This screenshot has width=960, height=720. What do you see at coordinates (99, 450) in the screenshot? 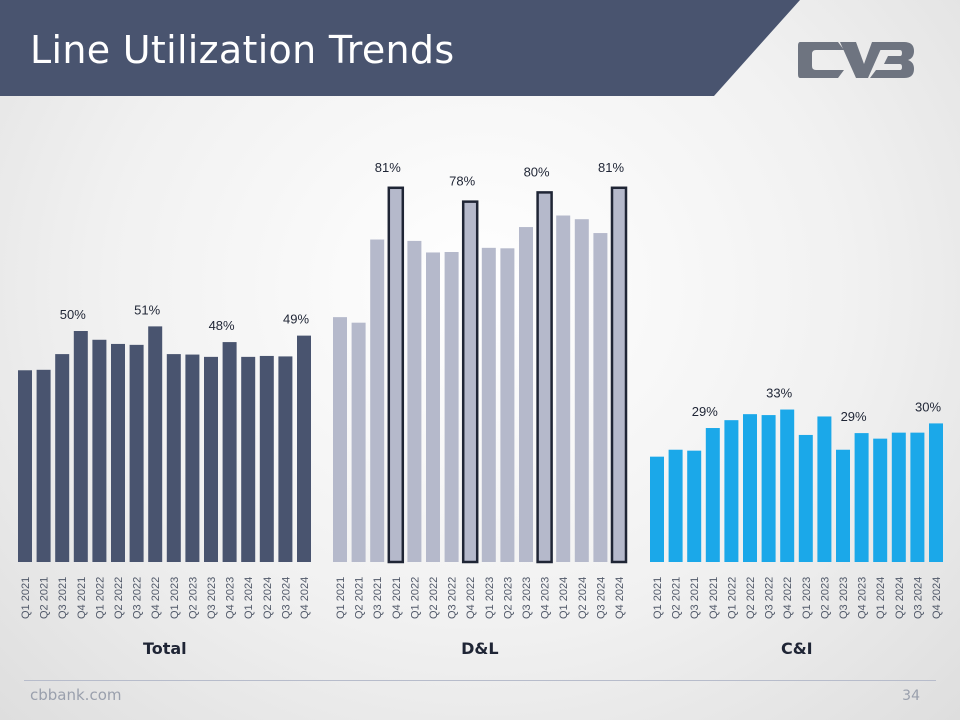
I see `total-bar-q1-2022` at bounding box center [99, 450].